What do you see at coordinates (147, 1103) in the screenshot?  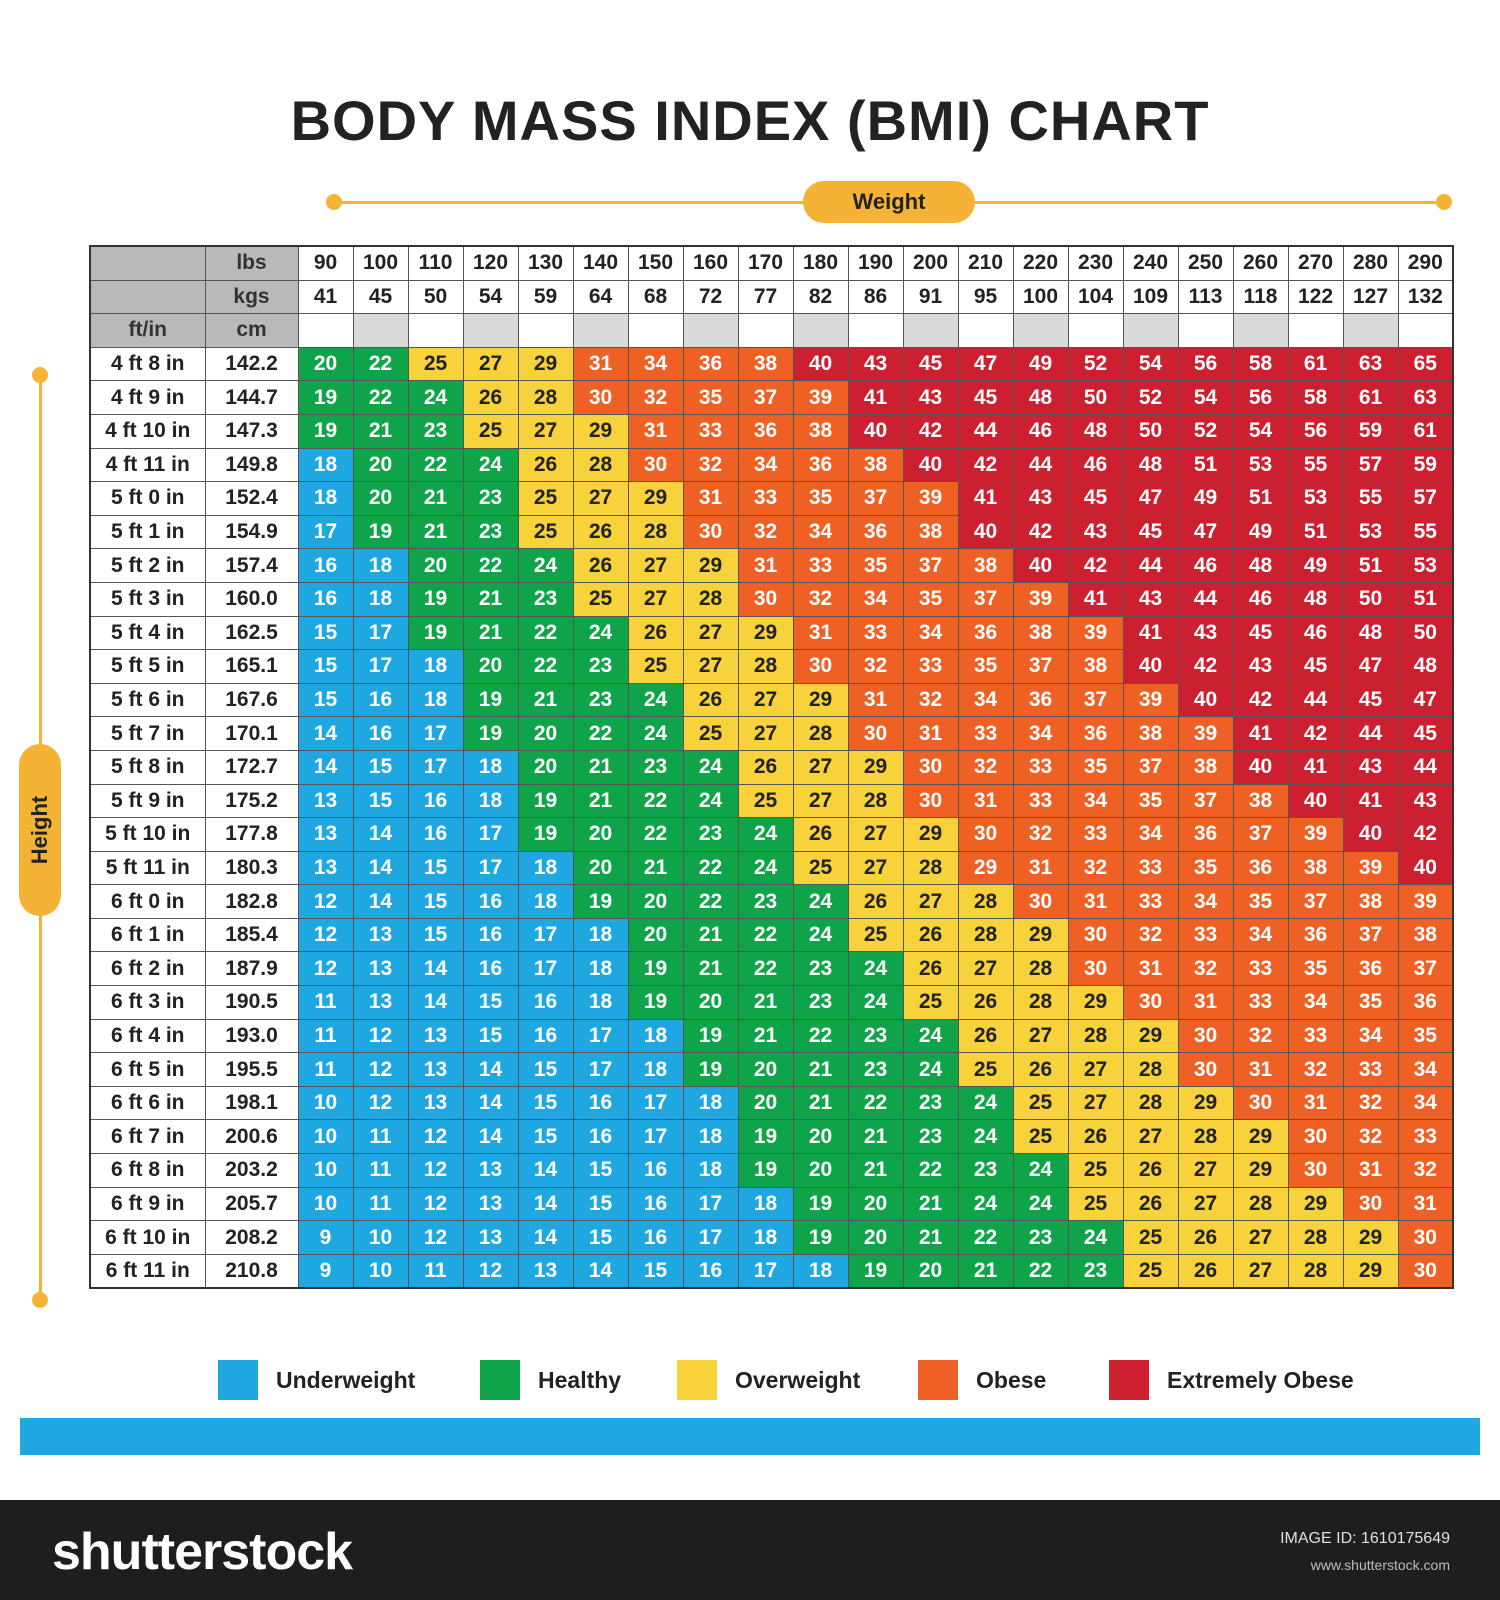 I see `height-ftin-cell: 6 ft 6 in` at bounding box center [147, 1103].